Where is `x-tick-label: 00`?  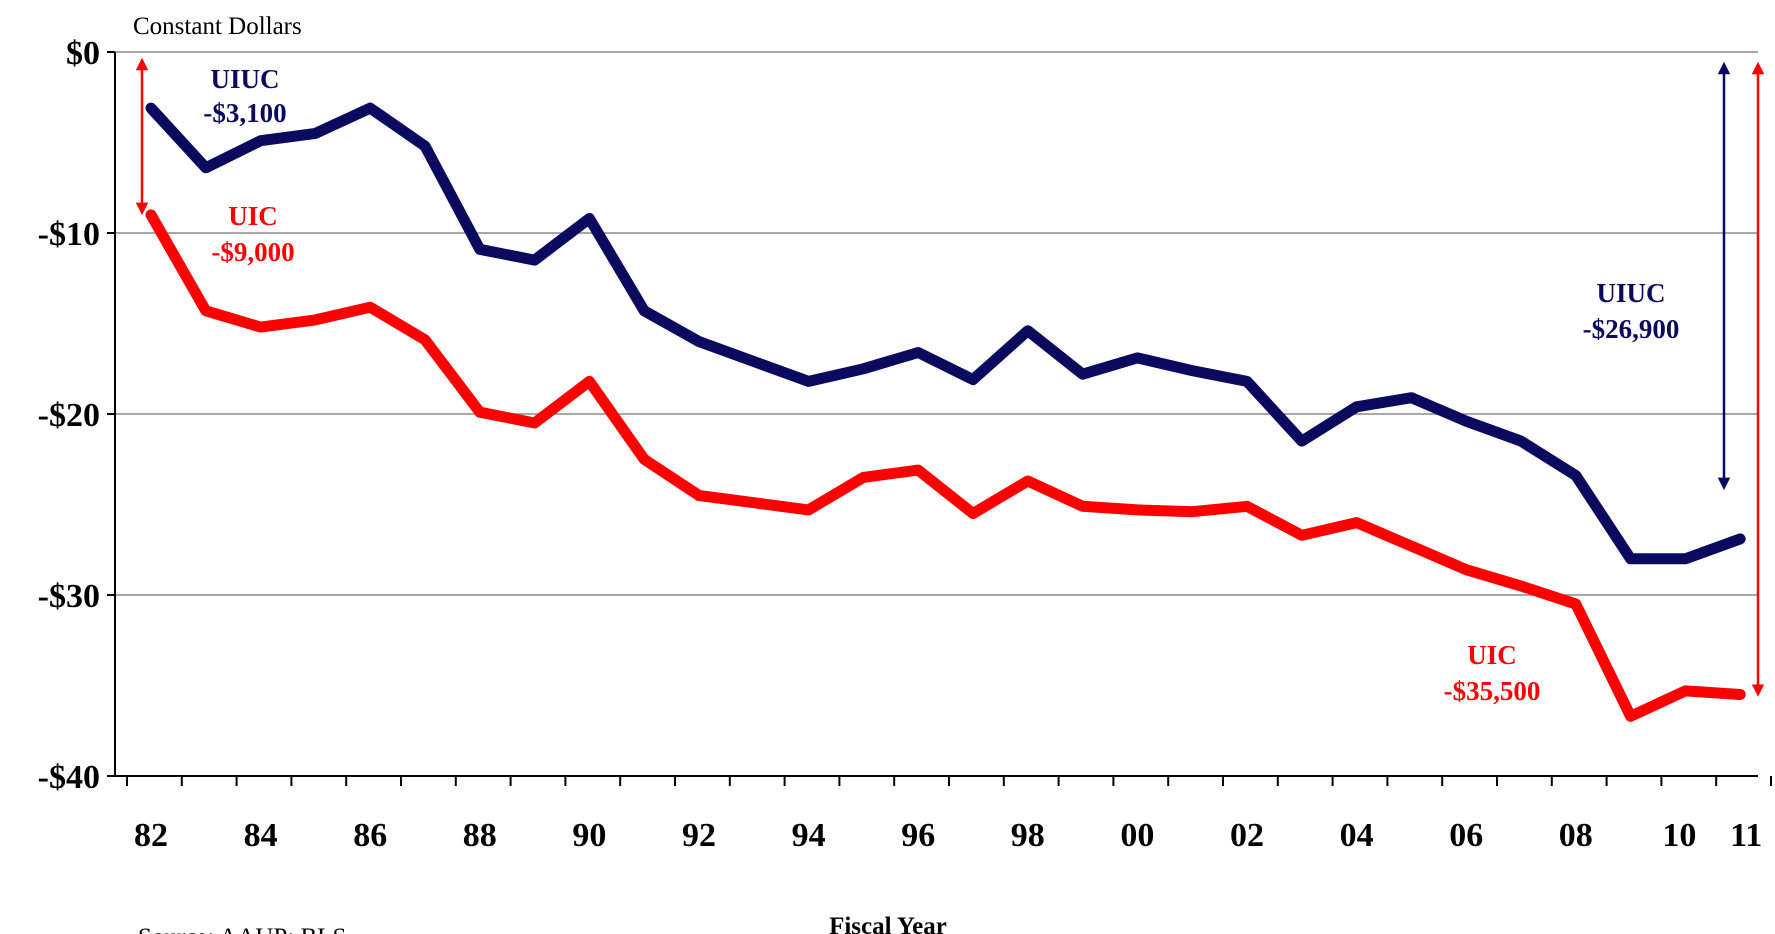
x-tick-label: 00 is located at coordinates (1137, 835).